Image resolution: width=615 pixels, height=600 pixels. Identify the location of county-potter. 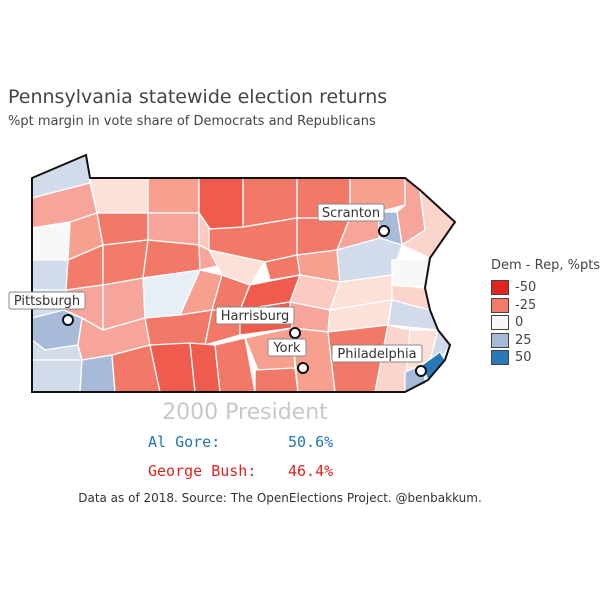
(221, 203).